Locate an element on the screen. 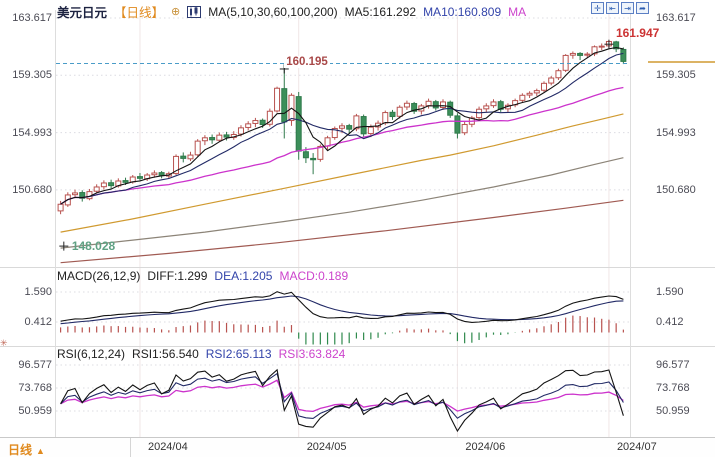  main-ytick-right: 163.617 is located at coordinates (676, 18).